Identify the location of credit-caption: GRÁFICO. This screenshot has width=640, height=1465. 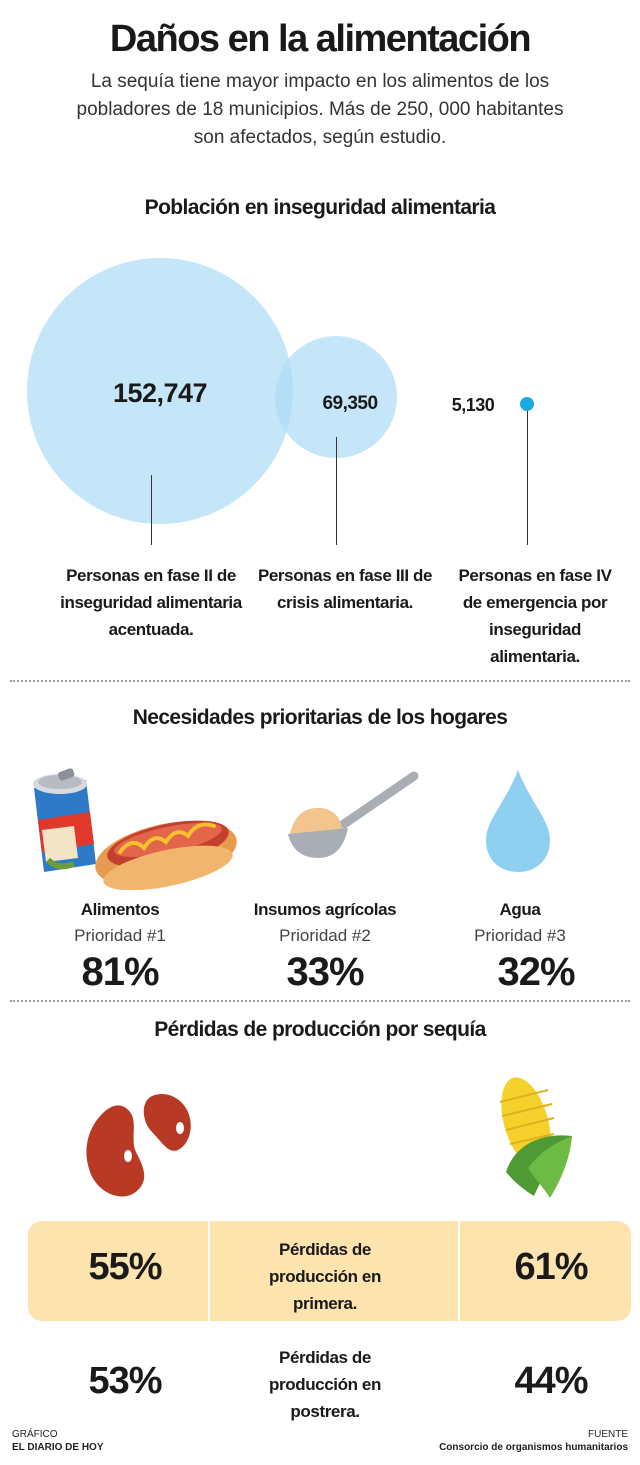
(35, 1434).